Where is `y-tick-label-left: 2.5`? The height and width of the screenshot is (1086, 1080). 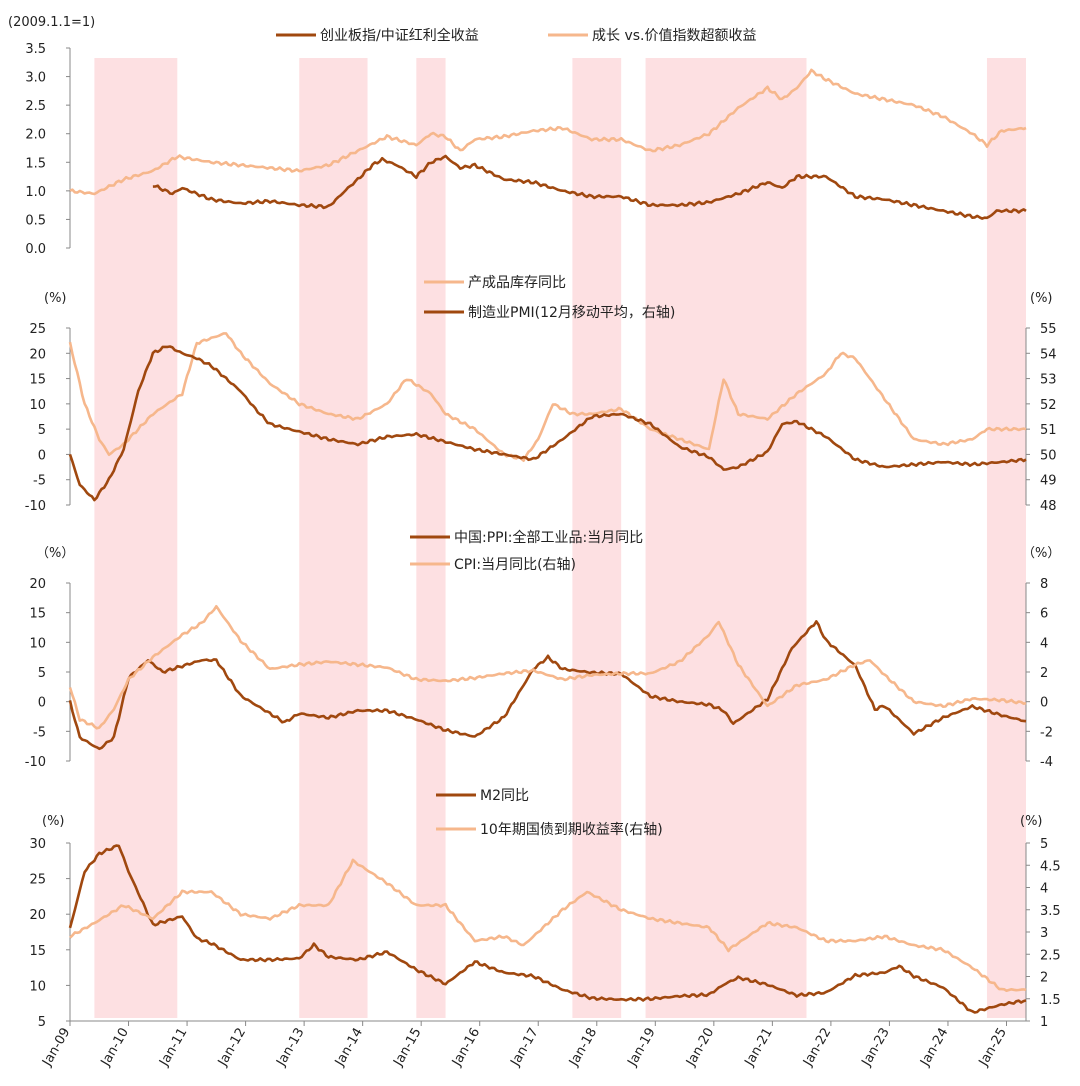
y-tick-label-left: 2.5 is located at coordinates (35, 106).